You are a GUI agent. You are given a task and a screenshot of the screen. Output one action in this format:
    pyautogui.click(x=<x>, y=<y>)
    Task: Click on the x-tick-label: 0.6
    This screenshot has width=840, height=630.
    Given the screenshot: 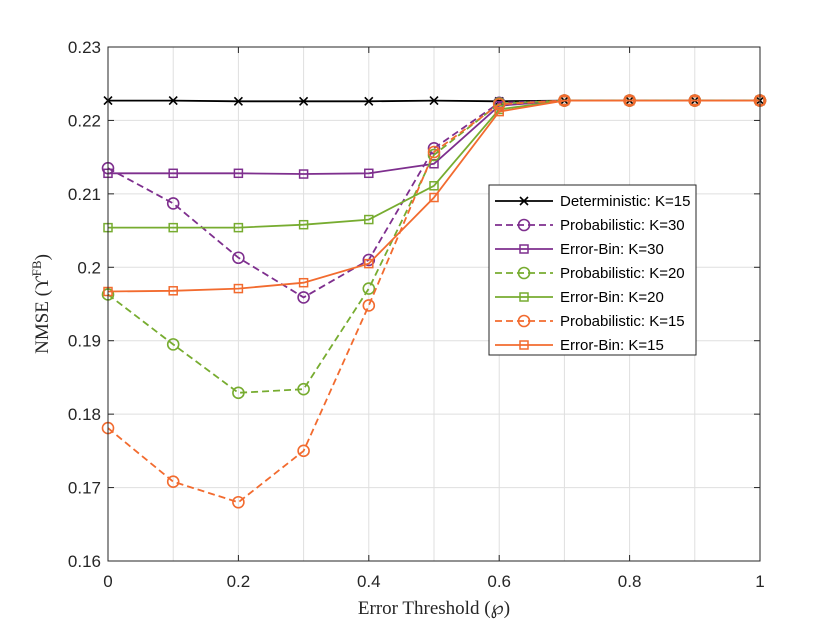 What is the action you would take?
    pyautogui.click(x=499, y=581)
    